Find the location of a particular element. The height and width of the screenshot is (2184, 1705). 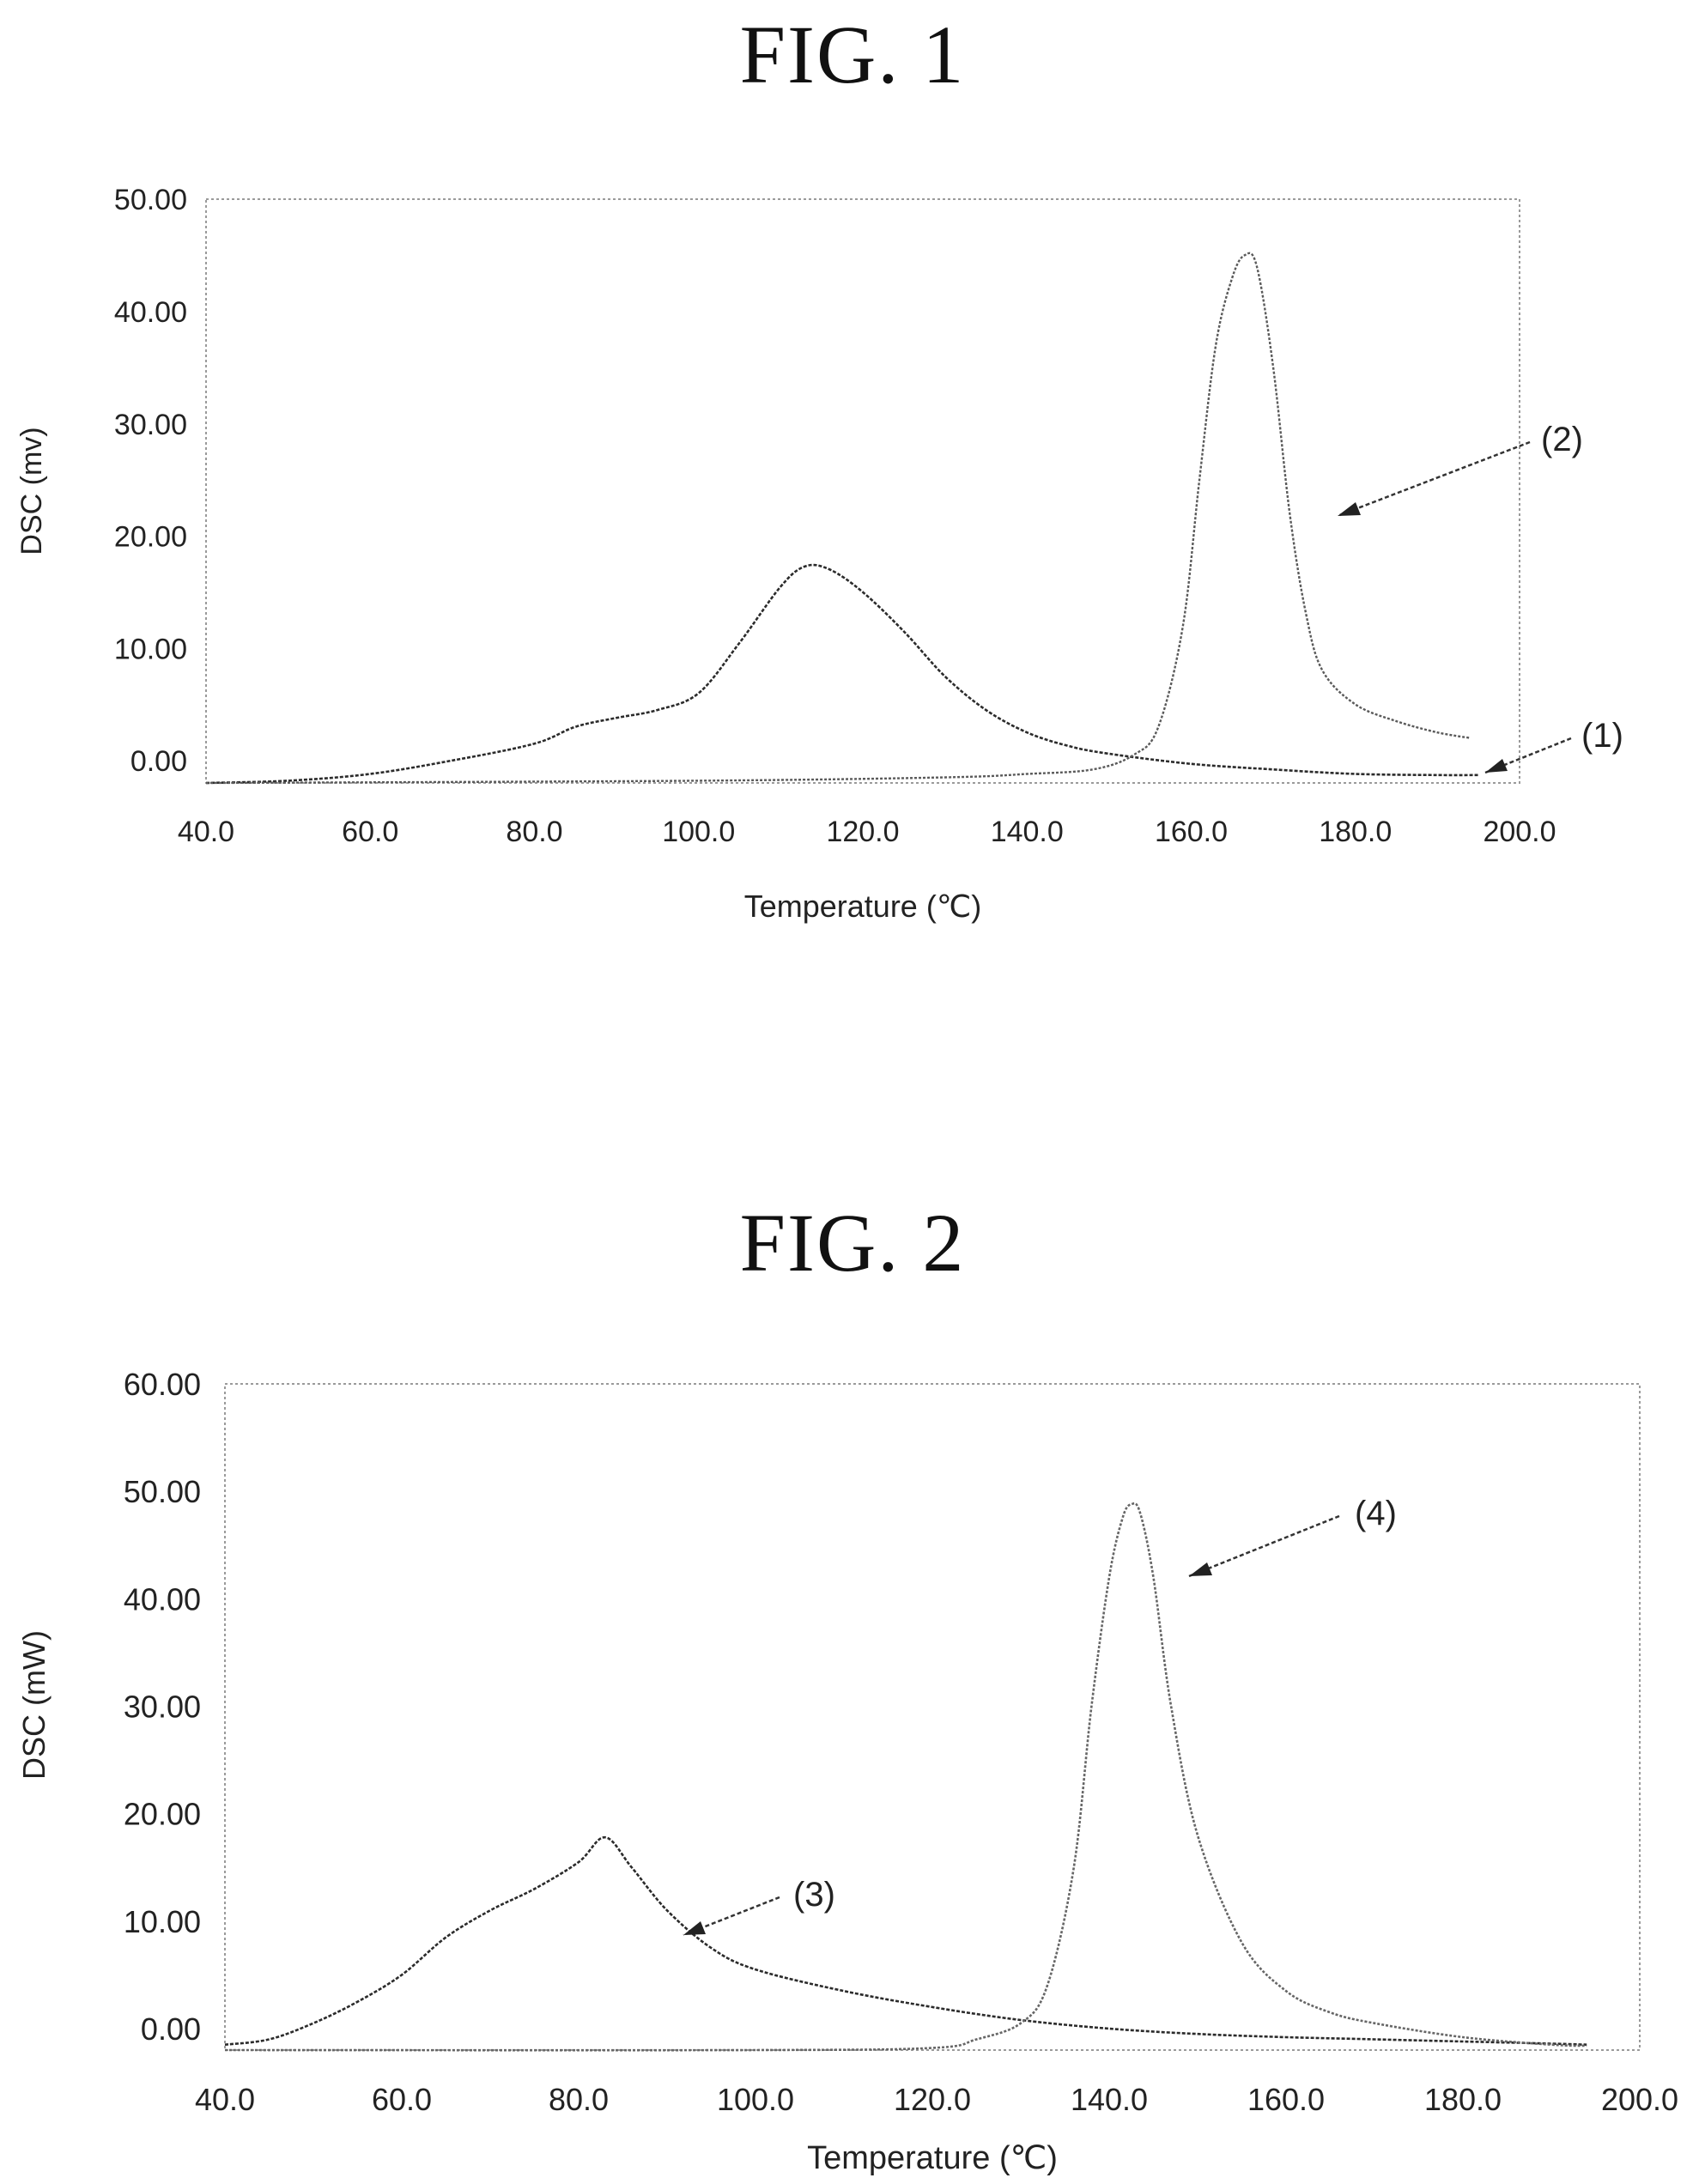

annotation-3: (3) is located at coordinates (759, 1907).